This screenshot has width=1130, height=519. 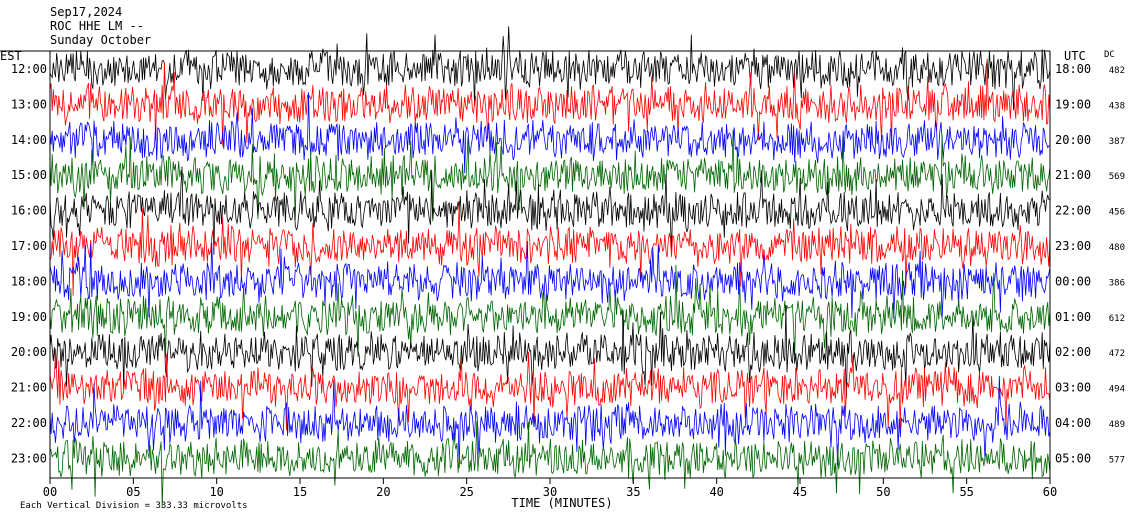 What do you see at coordinates (29, 246) in the screenshot?
I see `est-tick-label: 17:00` at bounding box center [29, 246].